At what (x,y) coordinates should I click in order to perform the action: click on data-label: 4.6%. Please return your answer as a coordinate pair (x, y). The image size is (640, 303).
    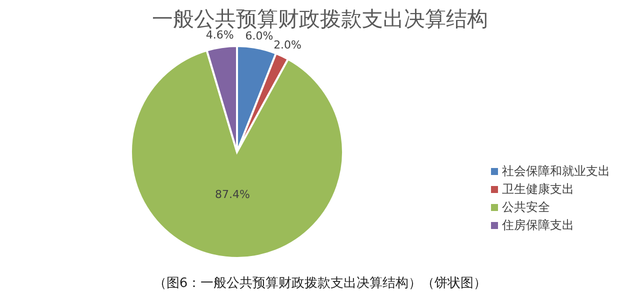
    Looking at the image, I should click on (220, 35).